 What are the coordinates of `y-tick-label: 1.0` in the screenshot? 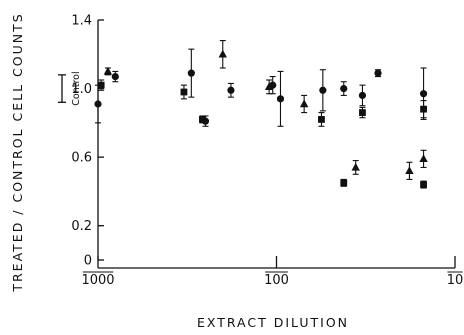 It's located at (81, 89).